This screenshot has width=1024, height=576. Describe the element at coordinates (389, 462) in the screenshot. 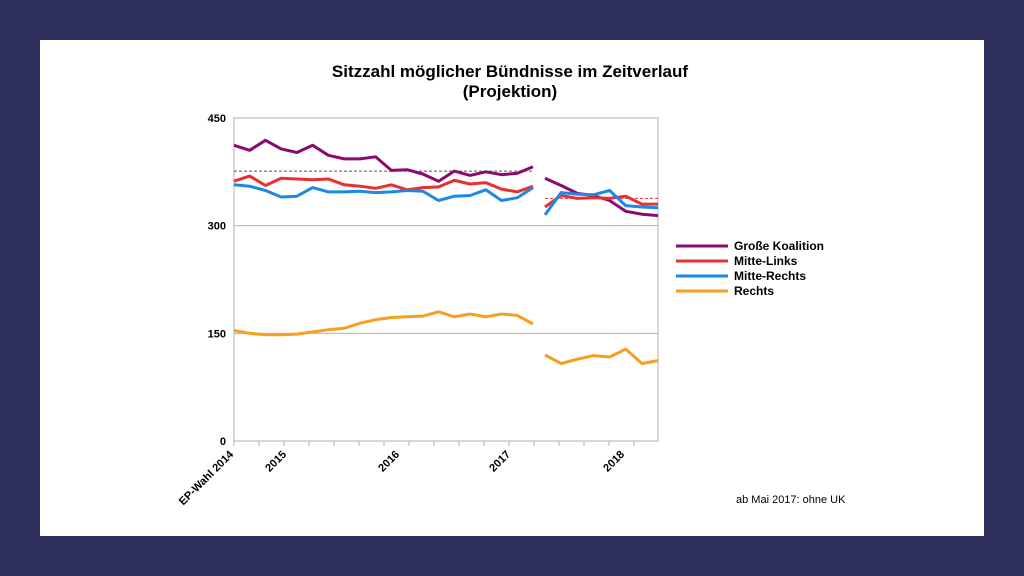

I see `x-tick-label: 2016` at that location.